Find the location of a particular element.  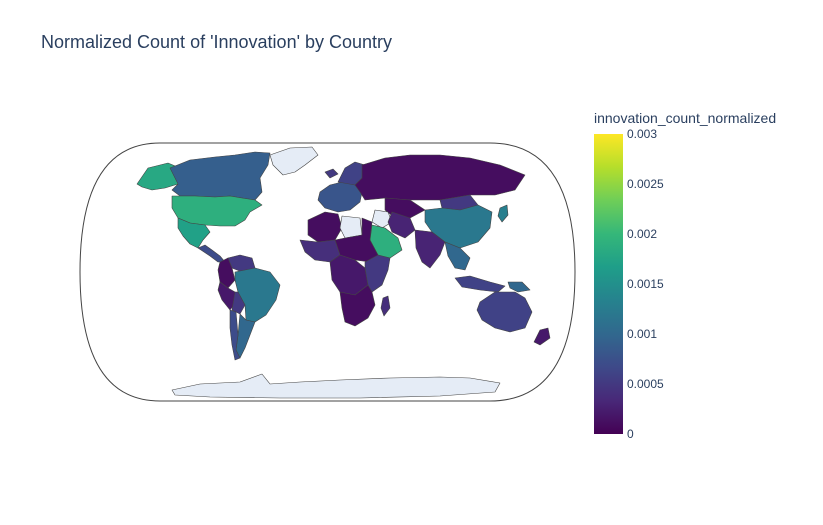

region-central-america is located at coordinates (211, 253).